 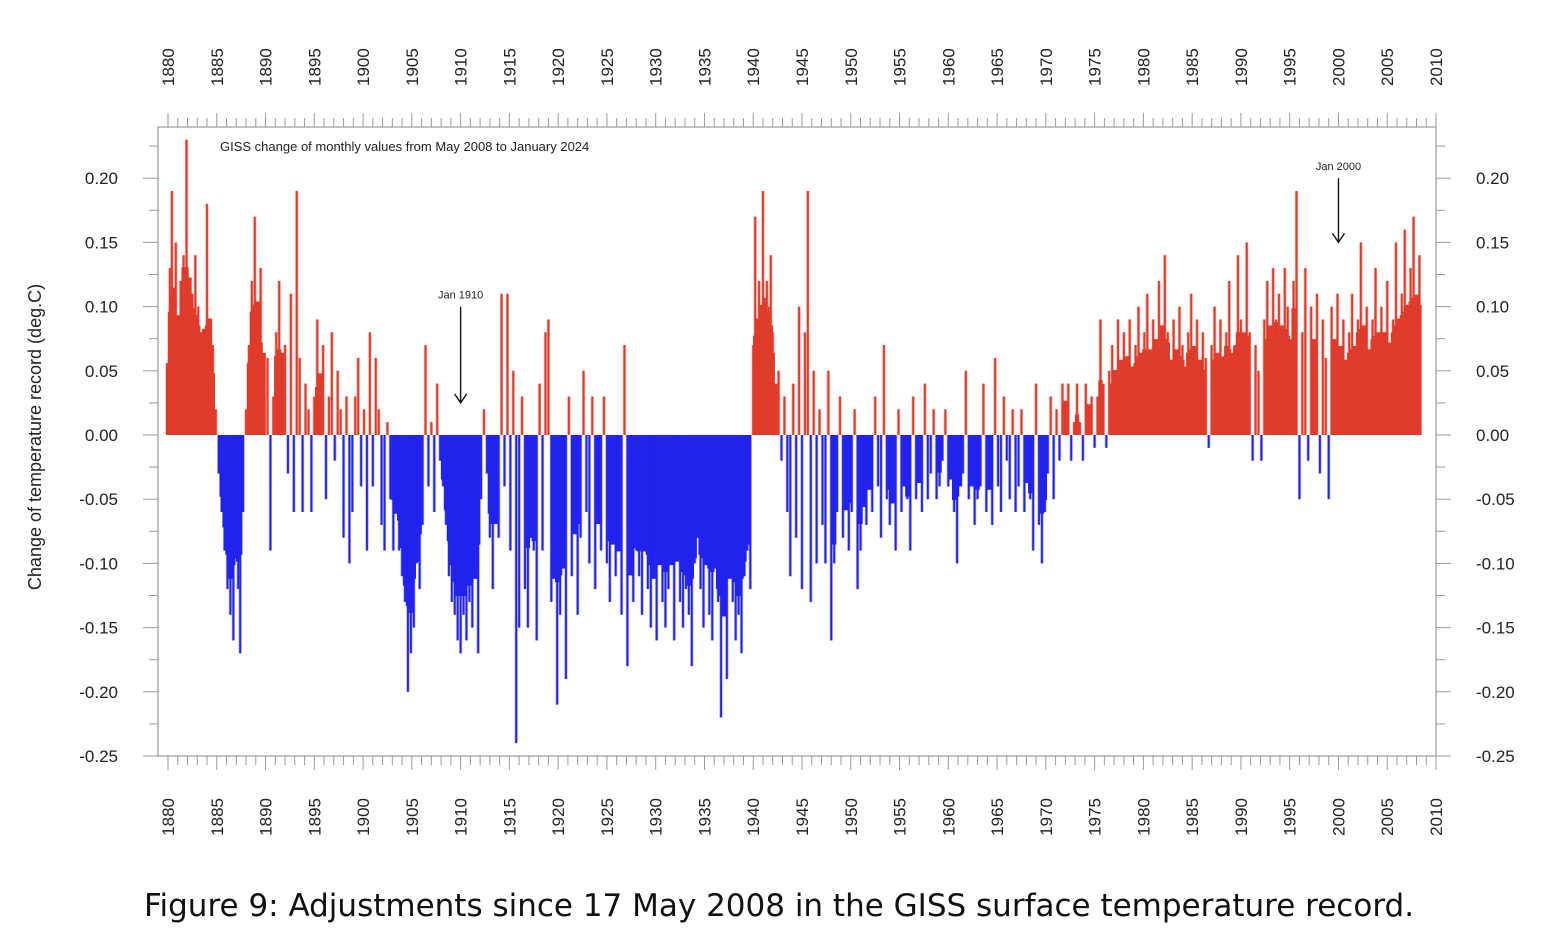 I want to click on y-tick-label-left: -0.20, so click(x=98, y=692).